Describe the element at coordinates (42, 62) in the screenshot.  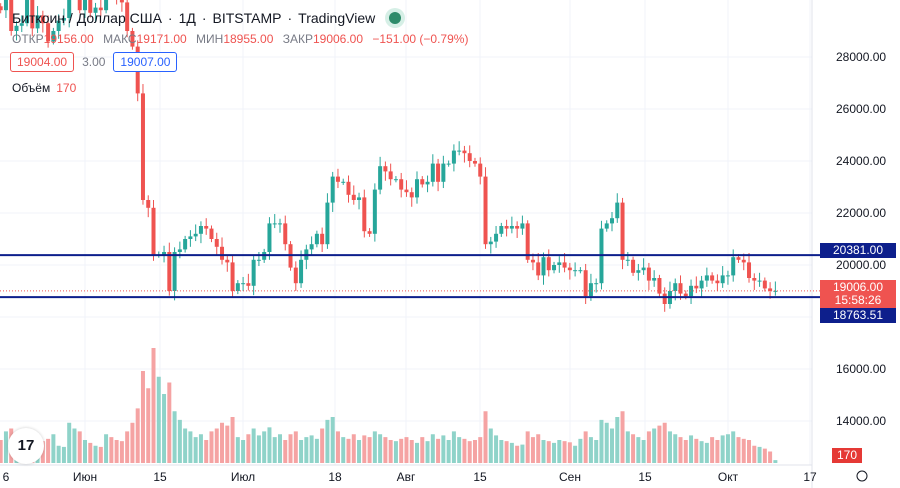
I see `sell-button: 19004.00` at that location.